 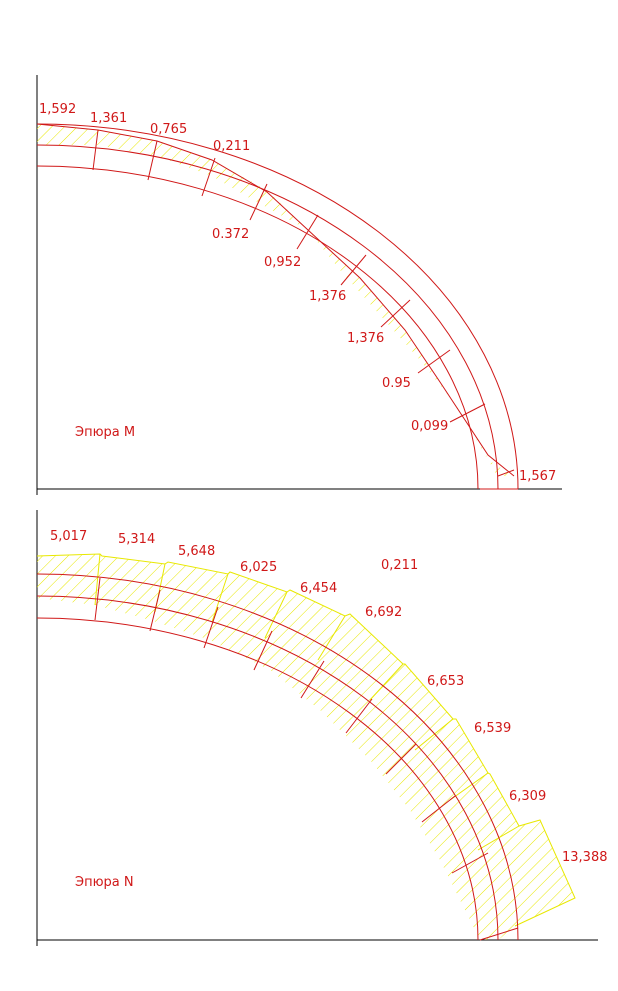 What do you see at coordinates (445, 681) in the screenshot?
I see `n-value-label: 6,653` at bounding box center [445, 681].